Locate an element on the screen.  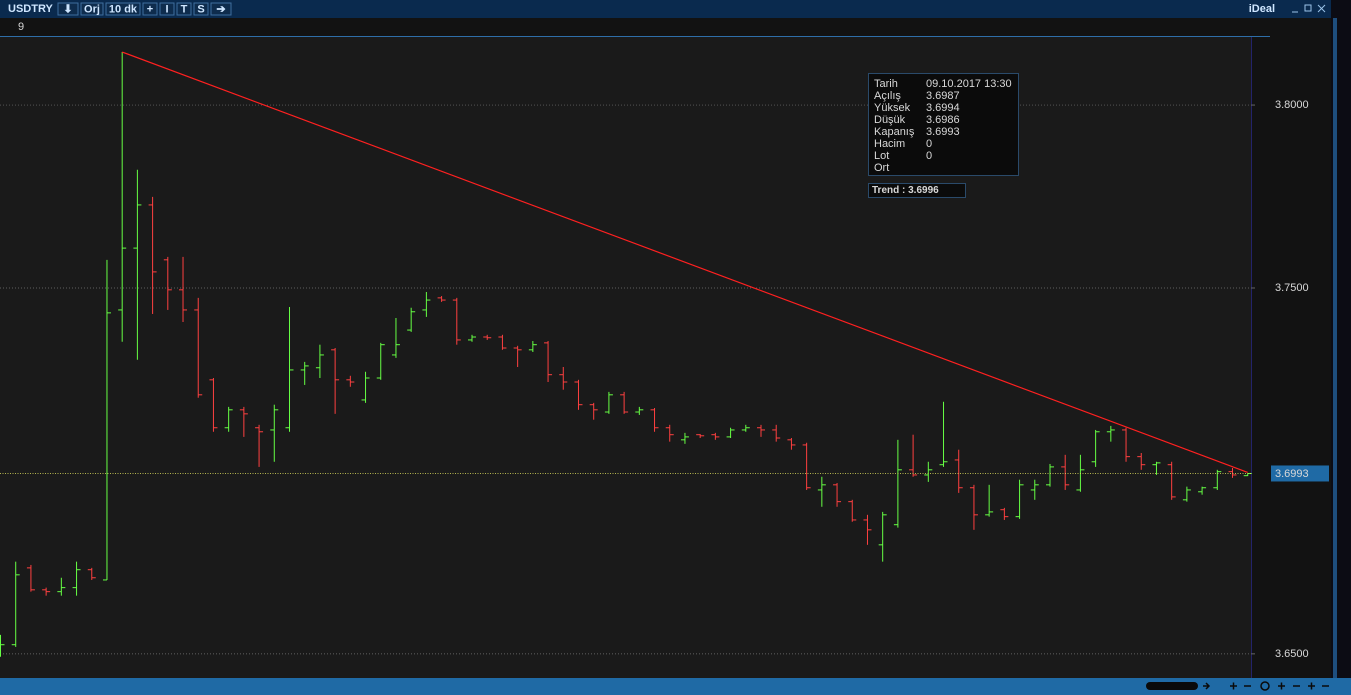
info-label: Hacim is located at coordinates (889, 144).